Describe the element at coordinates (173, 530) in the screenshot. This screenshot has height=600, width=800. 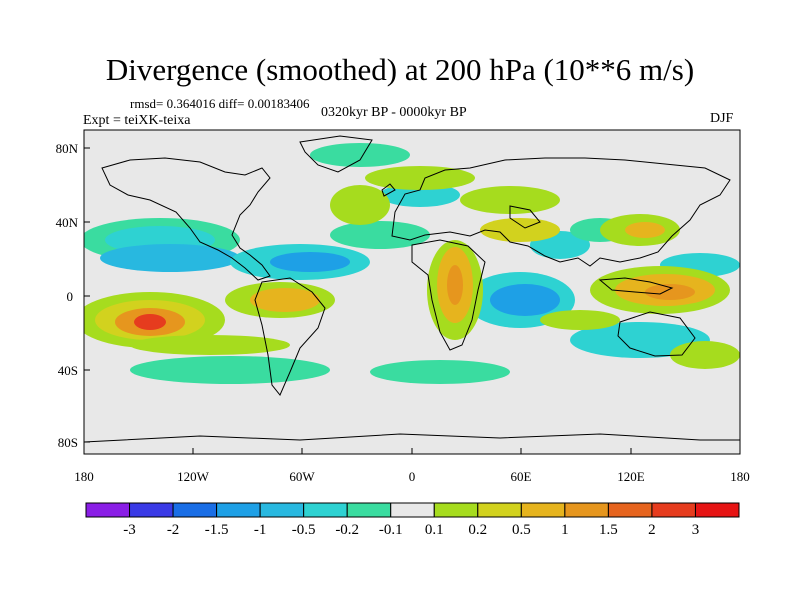
I see `colorbar-label: -2` at that location.